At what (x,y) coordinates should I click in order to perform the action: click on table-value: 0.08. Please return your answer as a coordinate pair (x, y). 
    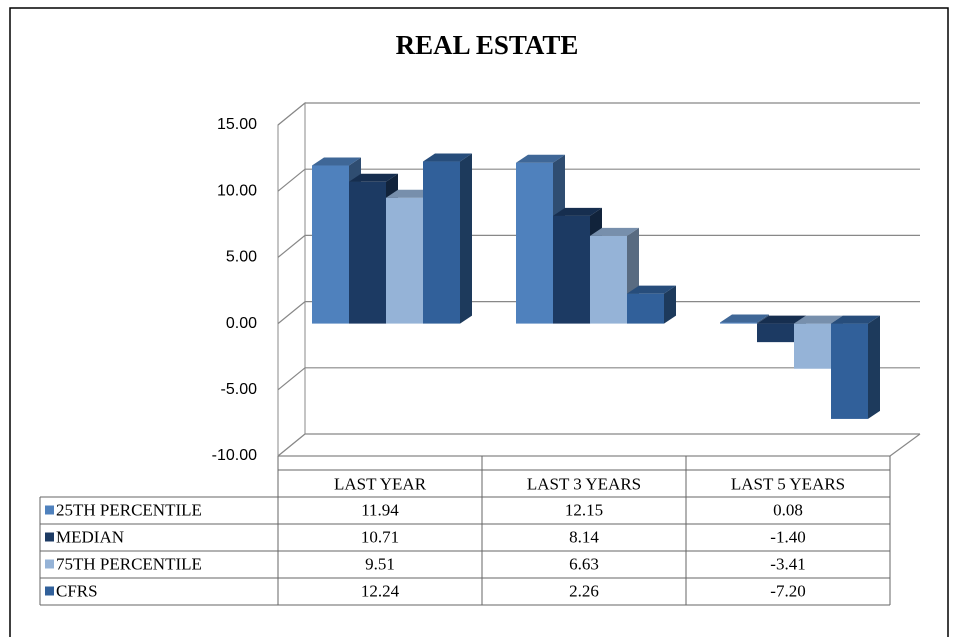
    Looking at the image, I should click on (788, 509).